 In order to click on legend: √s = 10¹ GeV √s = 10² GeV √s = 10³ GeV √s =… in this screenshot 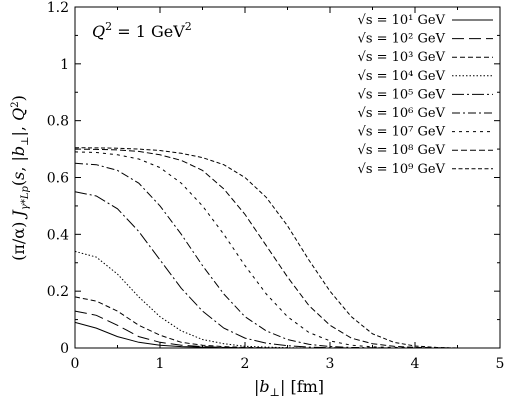, I will do `click(425, 95)`.